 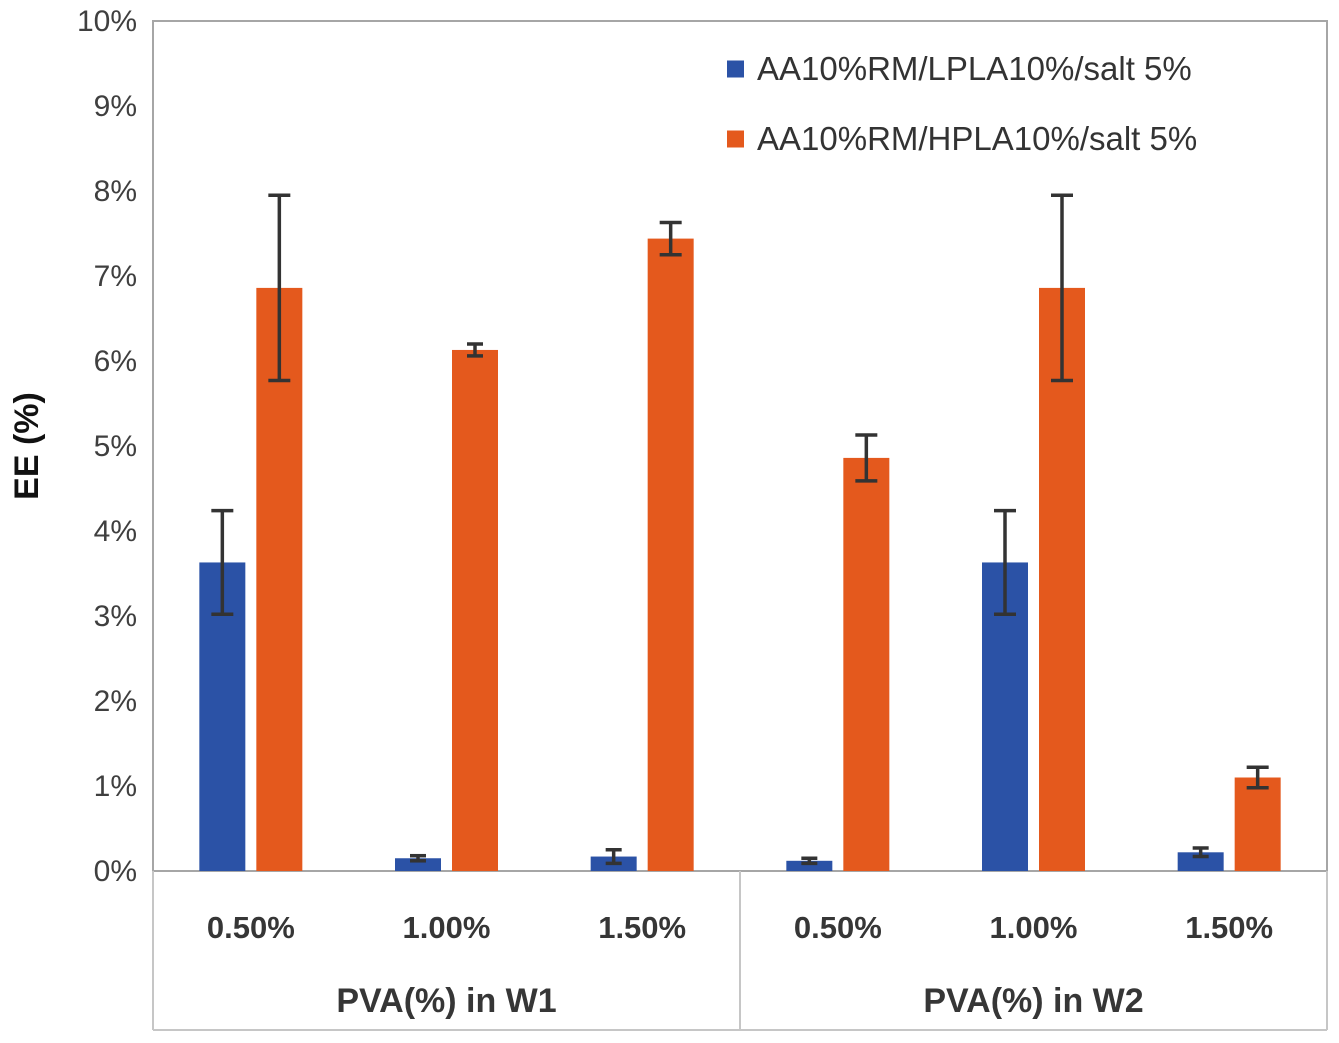 I want to click on y-tick-label: 10%, so click(x=107, y=21).